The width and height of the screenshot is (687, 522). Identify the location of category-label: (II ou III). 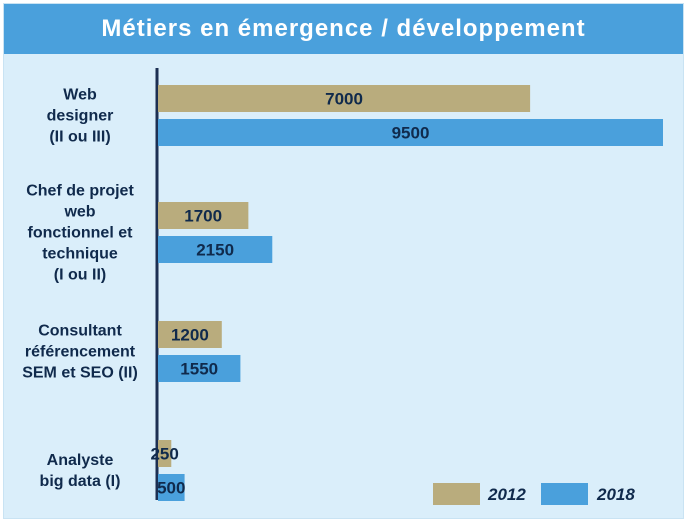
(79, 137).